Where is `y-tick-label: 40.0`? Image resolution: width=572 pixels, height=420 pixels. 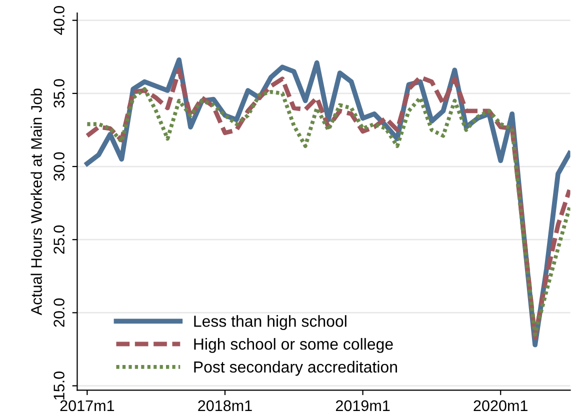 y-tick-label: 40.0 is located at coordinates (59, 20).